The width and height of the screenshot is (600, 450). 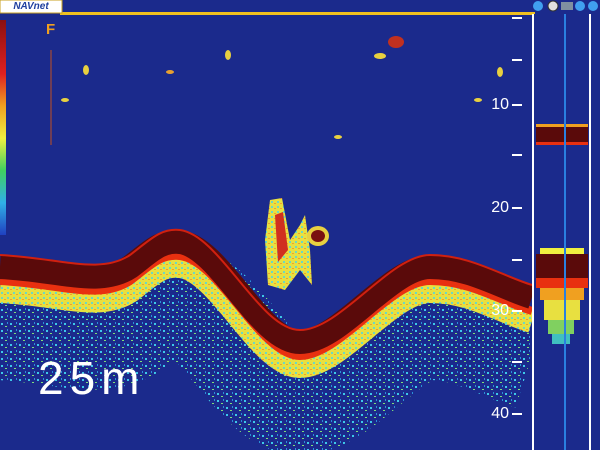 I want to click on logo-box, so click(x=31, y=7).